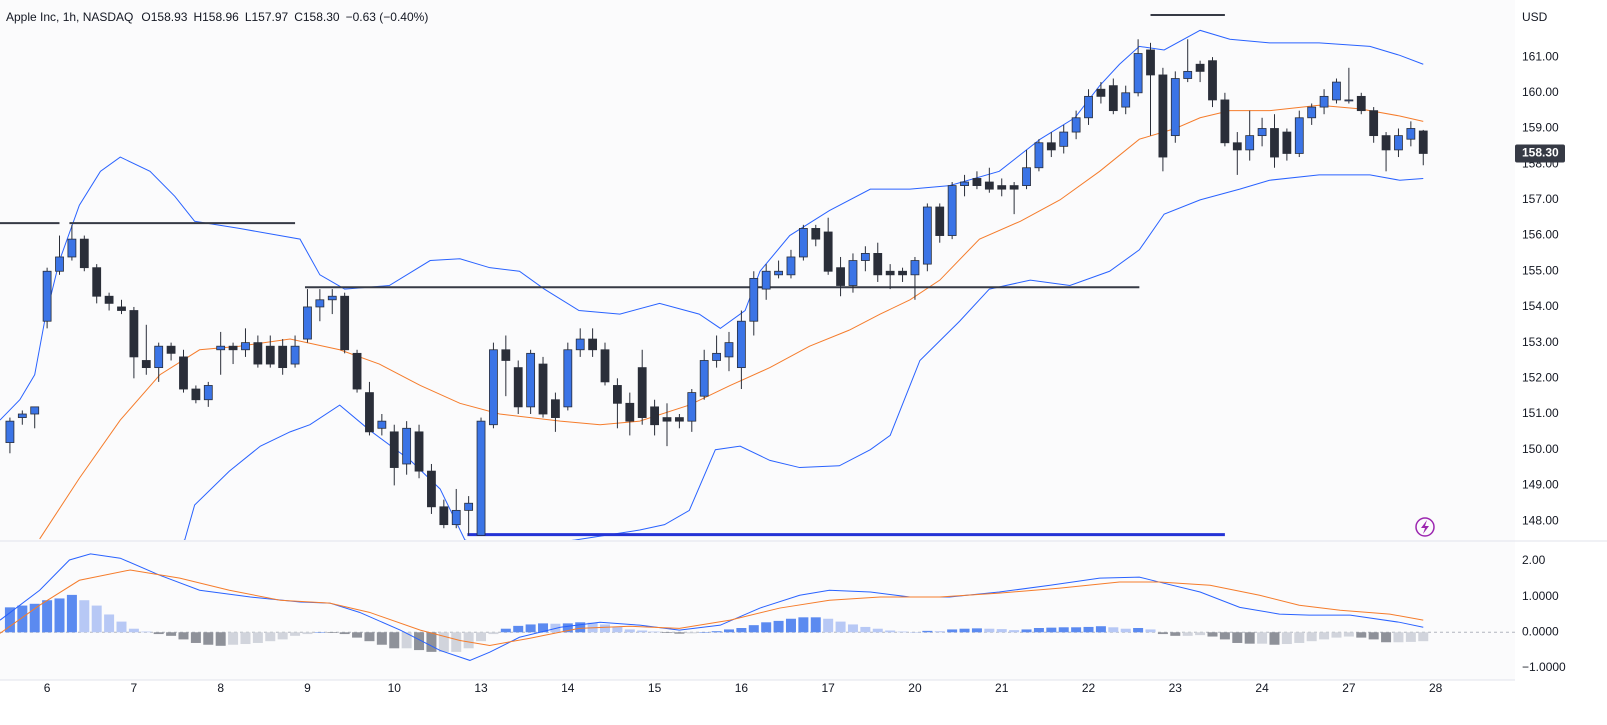 This screenshot has height=725, width=1607. What do you see at coordinates (1540, 485) in the screenshot?
I see `y-tick-label: 149.00` at bounding box center [1540, 485].